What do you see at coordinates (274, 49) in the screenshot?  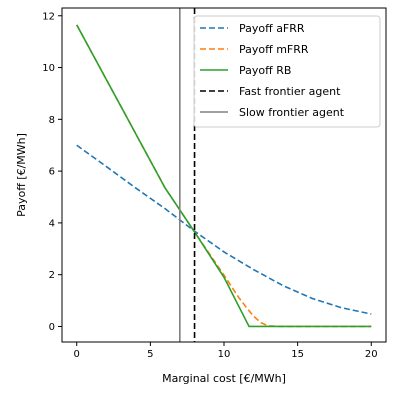 I see `legend-label: Payoff mFRR` at bounding box center [274, 49].